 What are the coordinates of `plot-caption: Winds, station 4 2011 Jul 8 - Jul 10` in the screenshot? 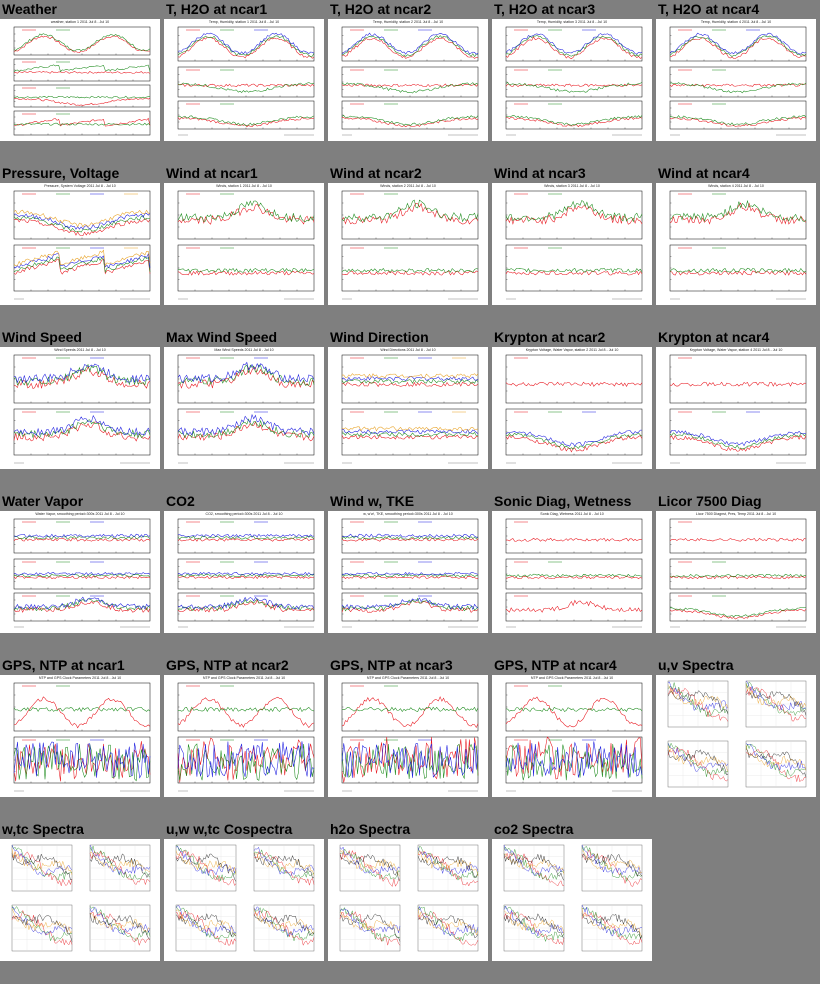 It's located at (736, 186).